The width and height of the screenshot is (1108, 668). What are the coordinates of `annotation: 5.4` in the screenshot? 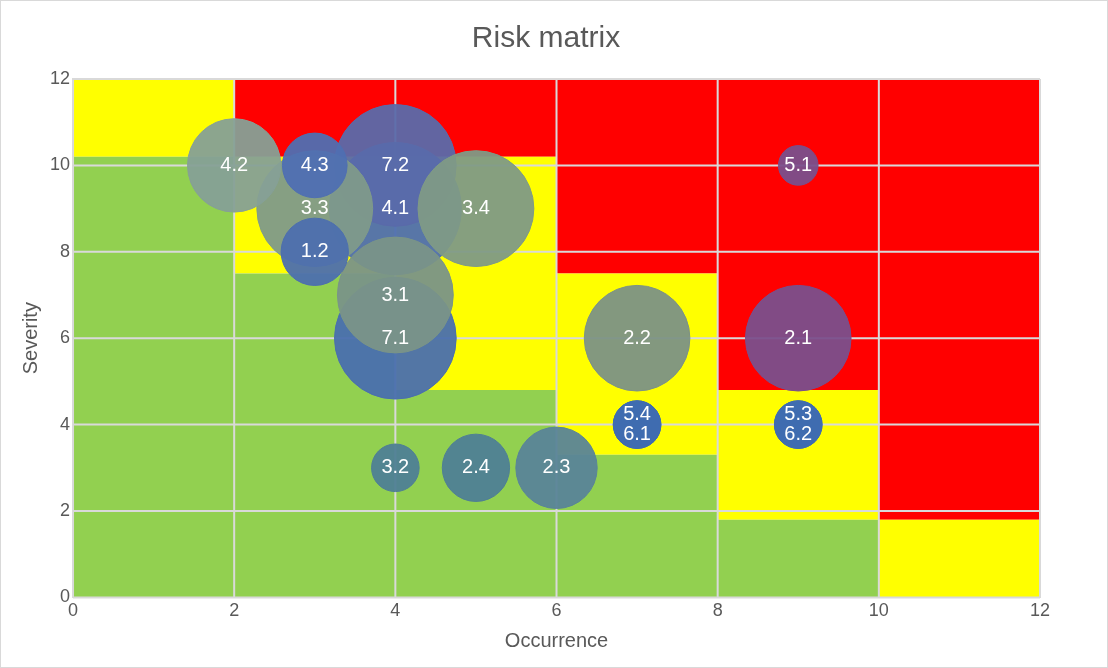 It's located at (637, 413).